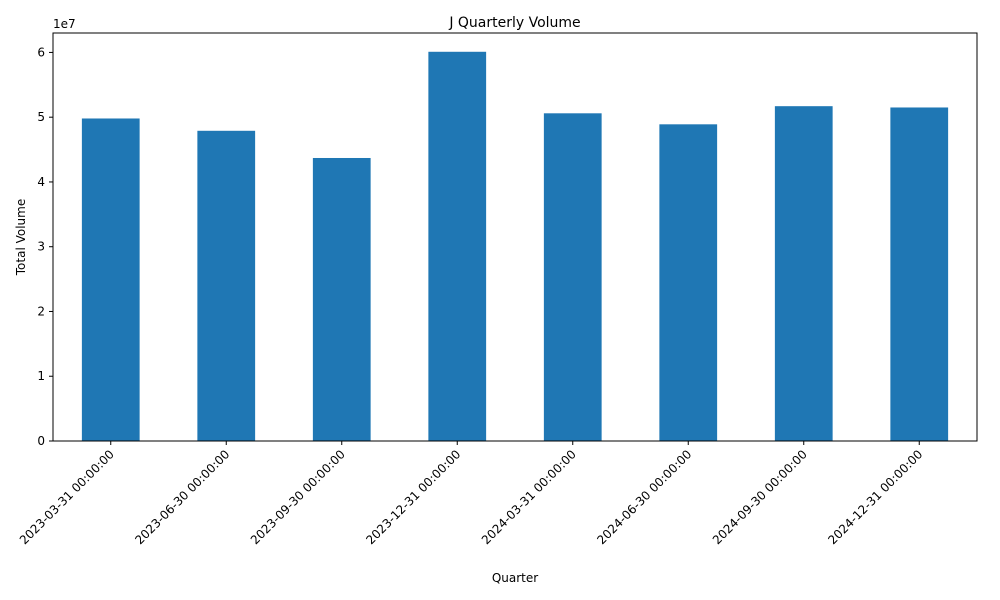 The width and height of the screenshot is (1000, 600). What do you see at coordinates (644, 497) in the screenshot?
I see `x-tick-label: 2024-06-30 00:00:00` at bounding box center [644, 497].